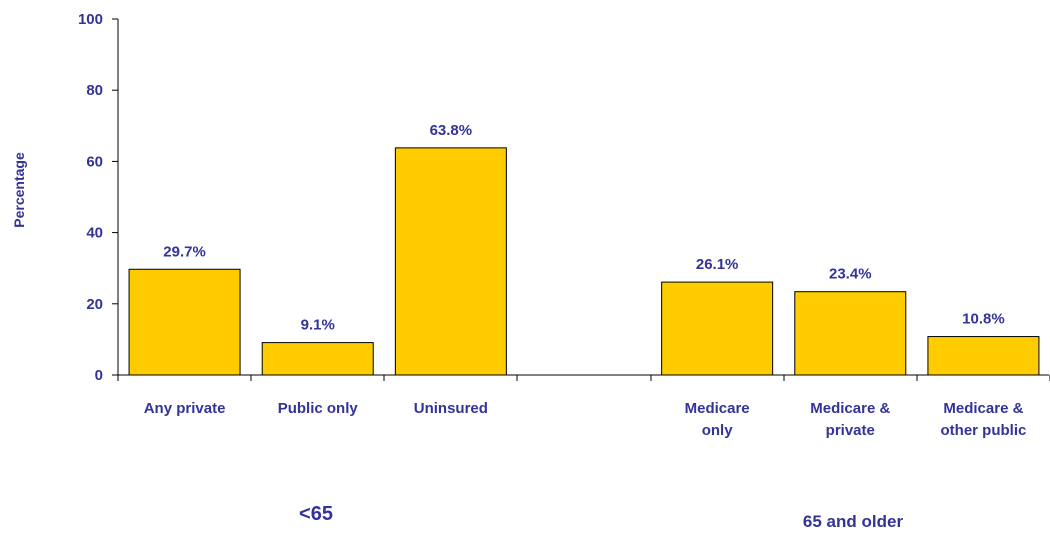  What do you see at coordinates (99, 375) in the screenshot?
I see `y-tick-label: 0` at bounding box center [99, 375].